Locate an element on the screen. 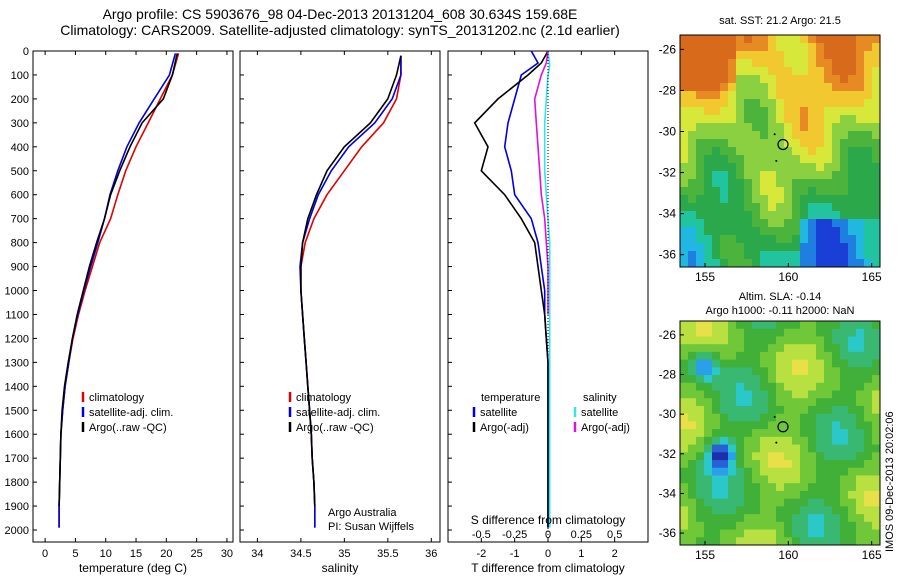 The image size is (900, 580). map-frame is located at coordinates (780, 433).